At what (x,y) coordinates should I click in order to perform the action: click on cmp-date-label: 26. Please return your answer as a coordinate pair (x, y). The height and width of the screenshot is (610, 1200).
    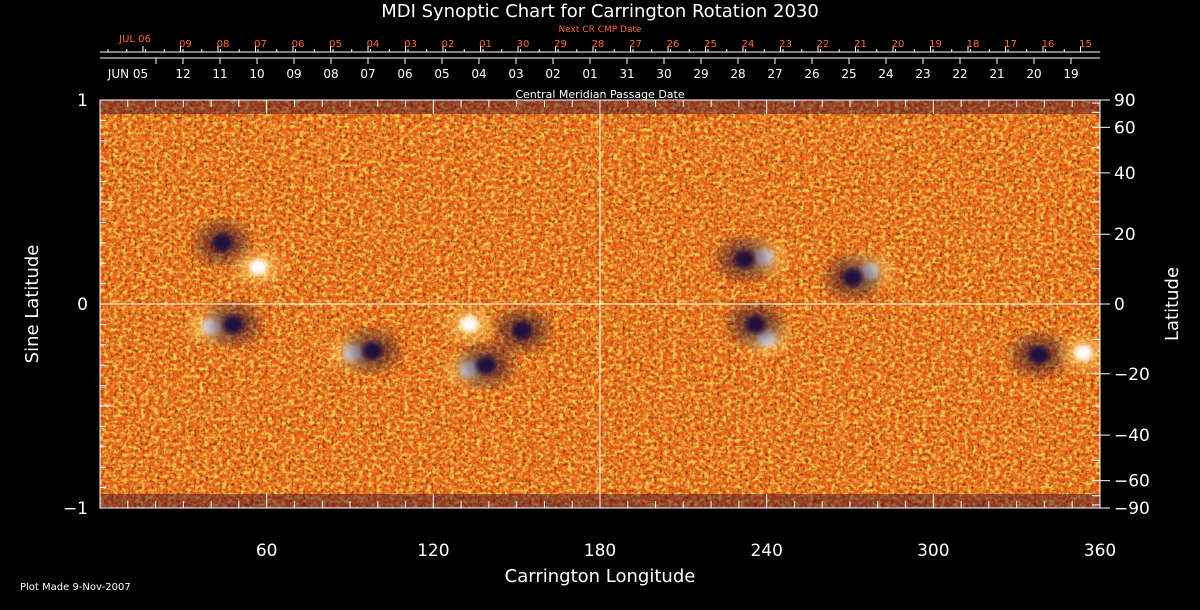
    Looking at the image, I should click on (811, 74).